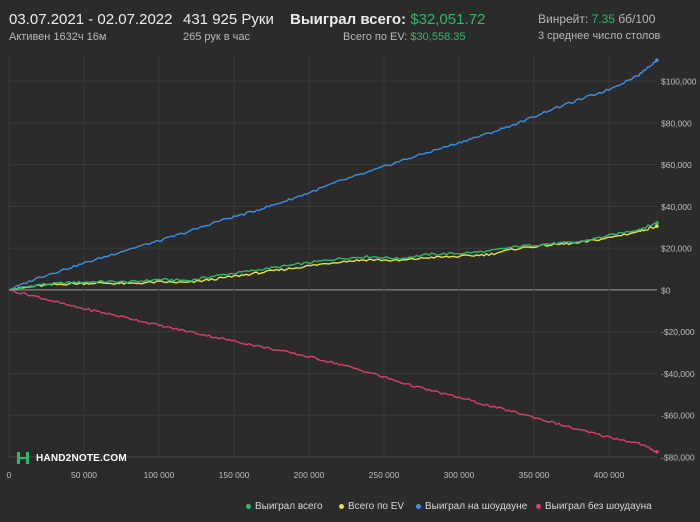 Image resolution: width=700 pixels, height=522 pixels. I want to click on x-tick-label: 50 000, so click(84, 475).